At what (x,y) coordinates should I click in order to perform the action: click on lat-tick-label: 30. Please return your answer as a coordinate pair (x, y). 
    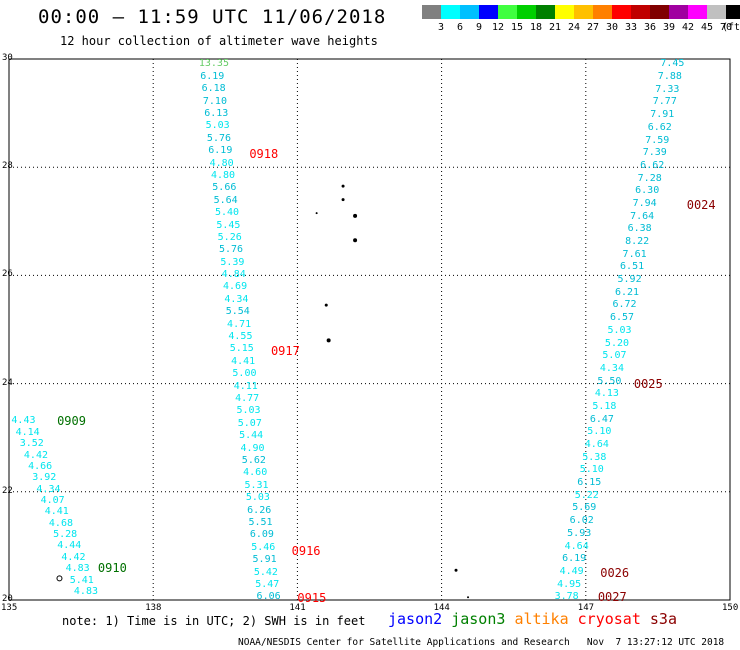
    Looking at the image, I should click on (7, 58).